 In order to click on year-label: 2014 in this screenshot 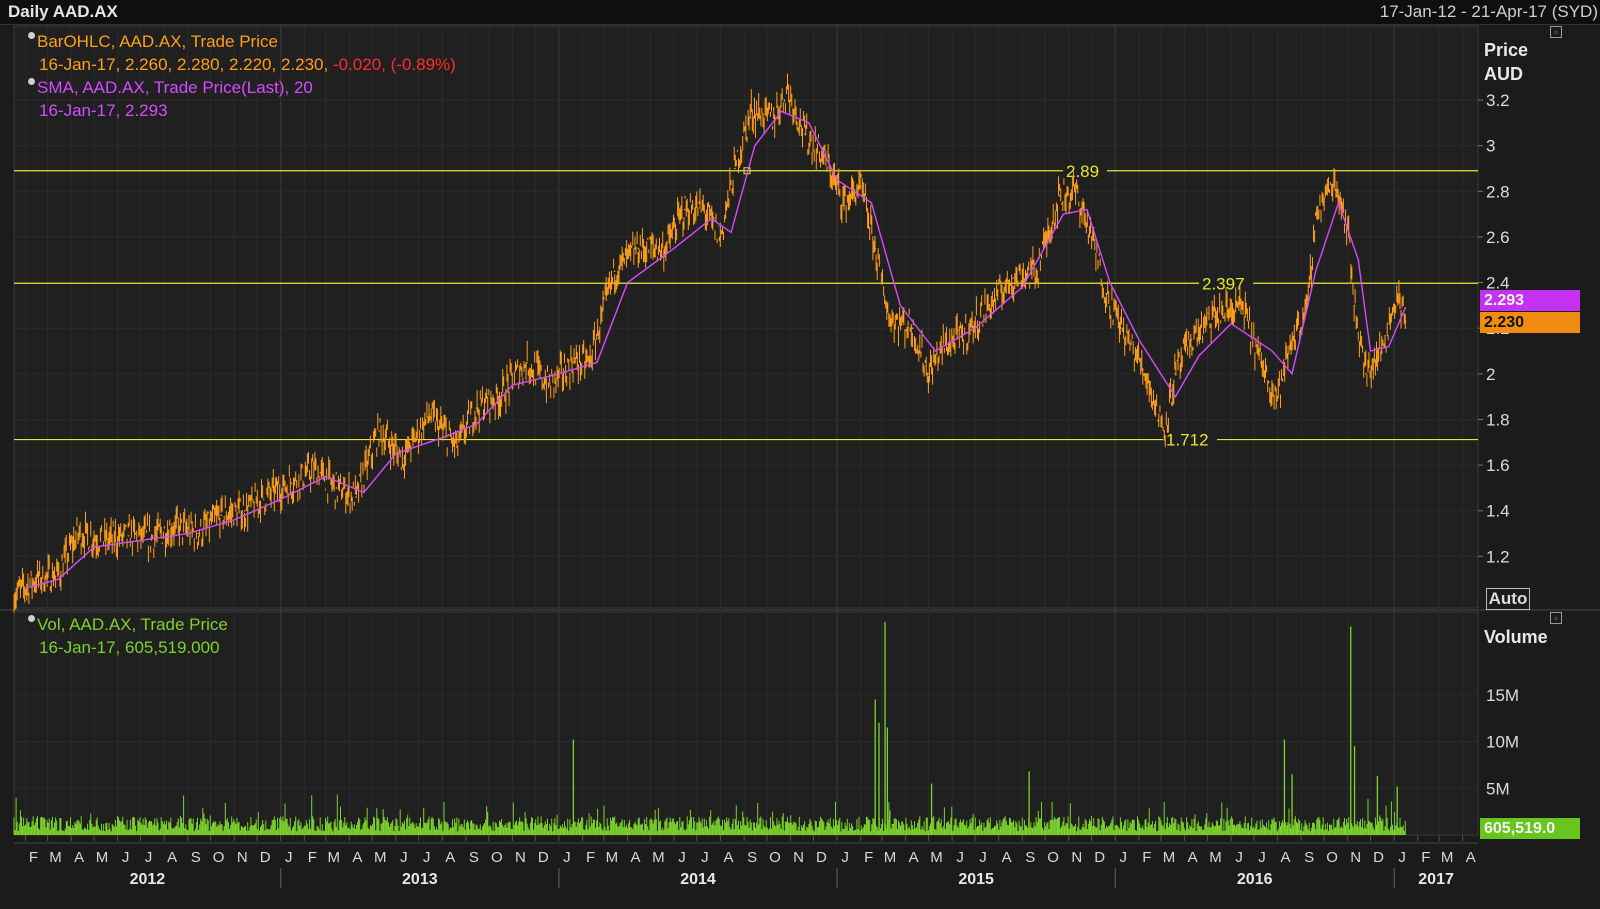, I will do `click(698, 879)`.